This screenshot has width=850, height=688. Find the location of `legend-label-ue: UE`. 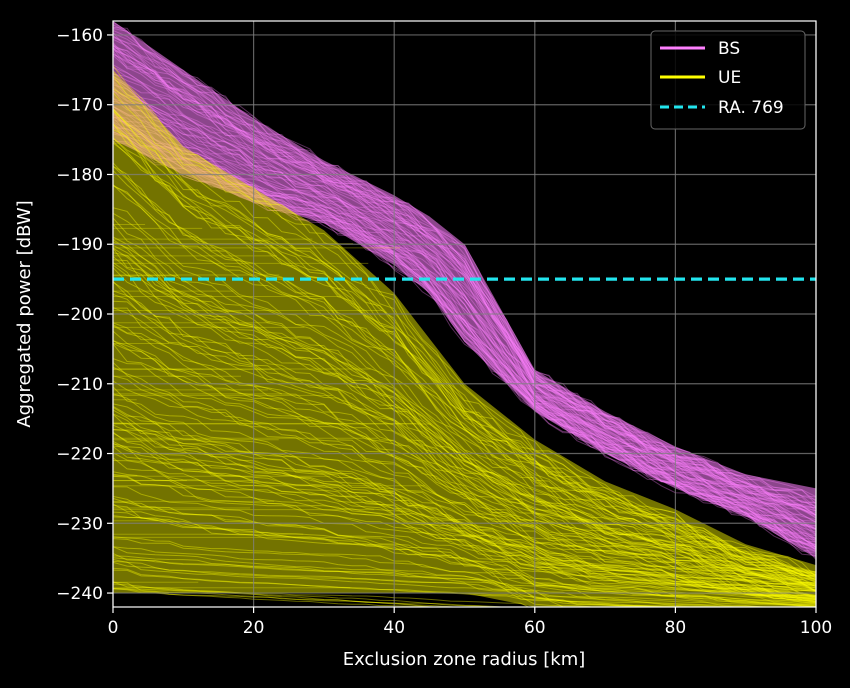

legend-label-ue: UE is located at coordinates (729, 78).